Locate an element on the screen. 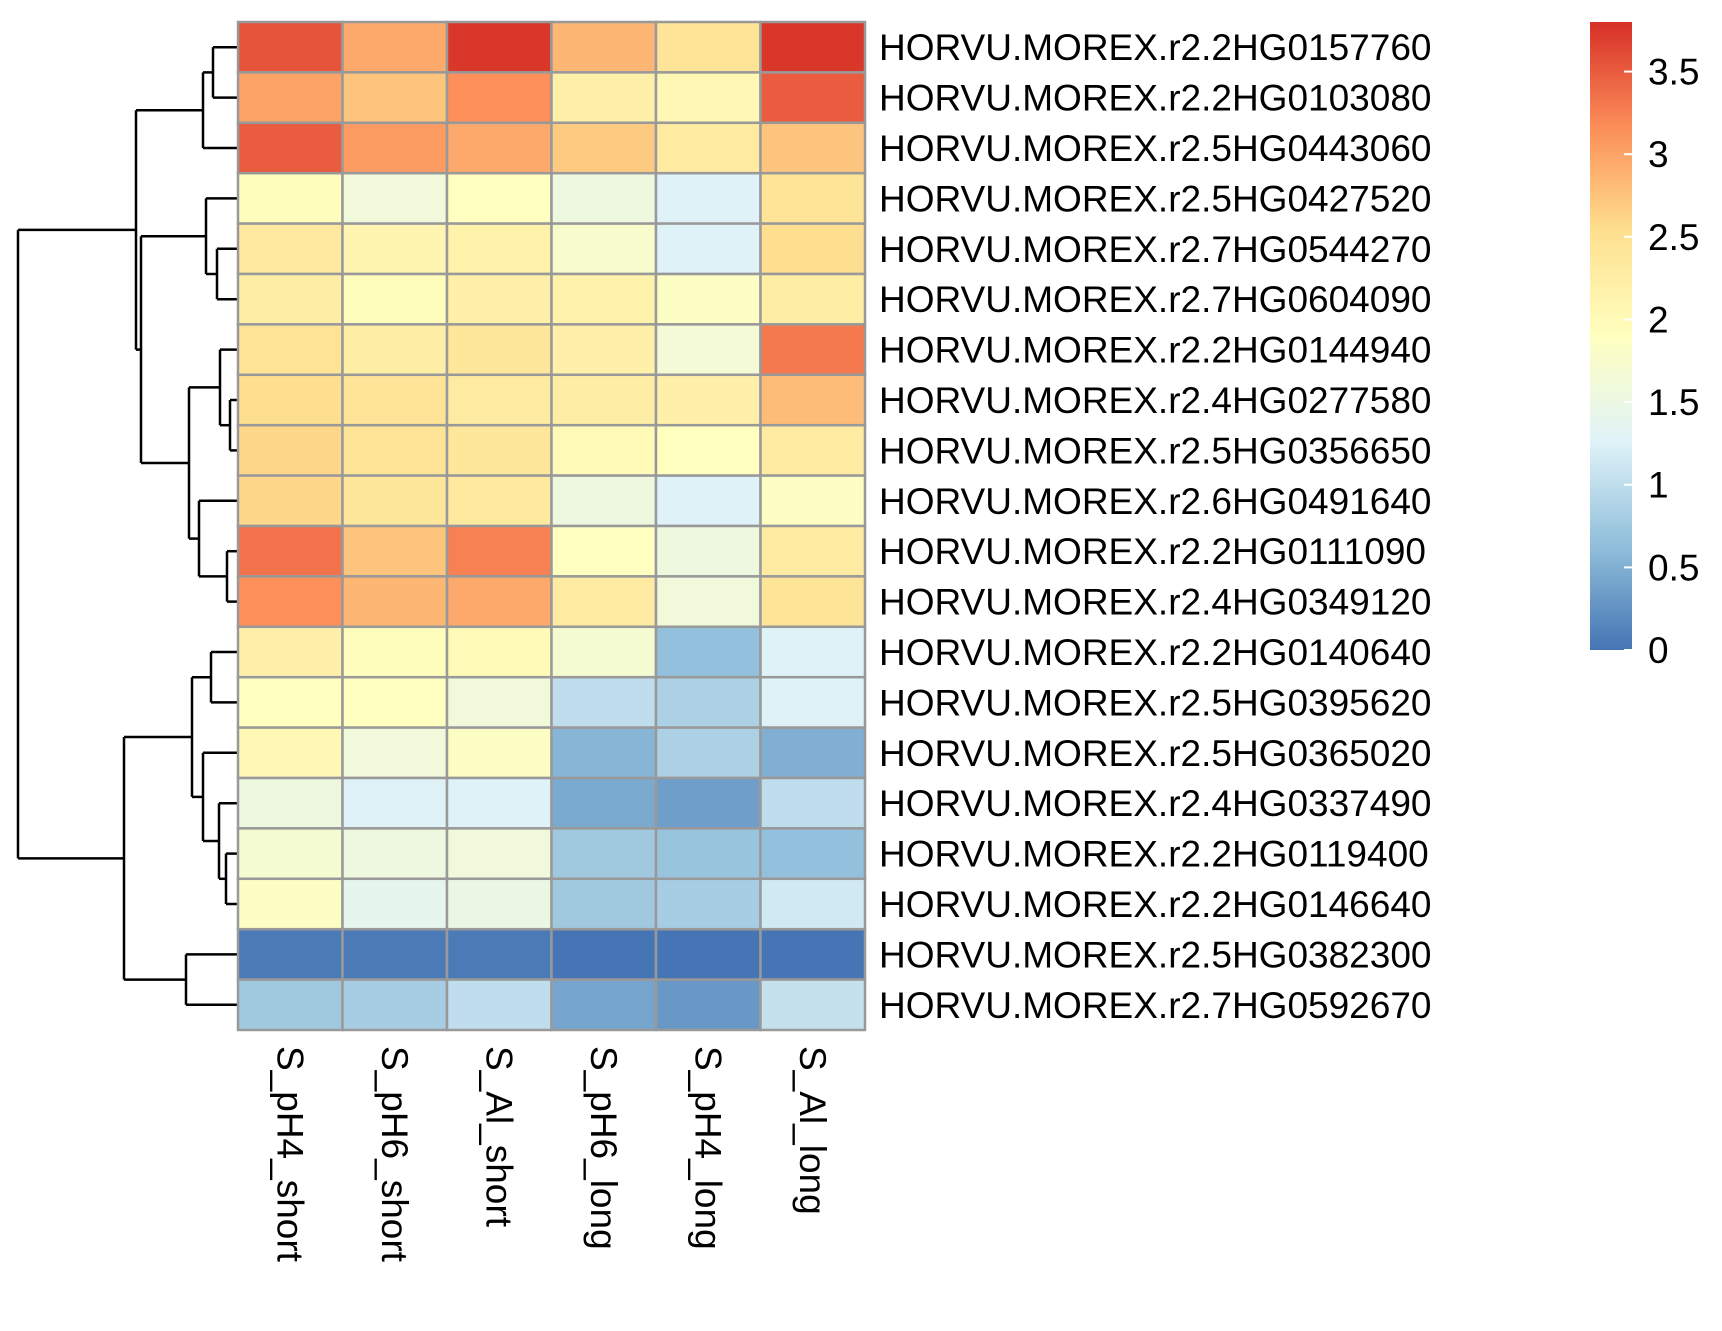 The image size is (1722, 1331). row-label: HORVU.MOREX.r2.5HG0365020 is located at coordinates (1155, 753).